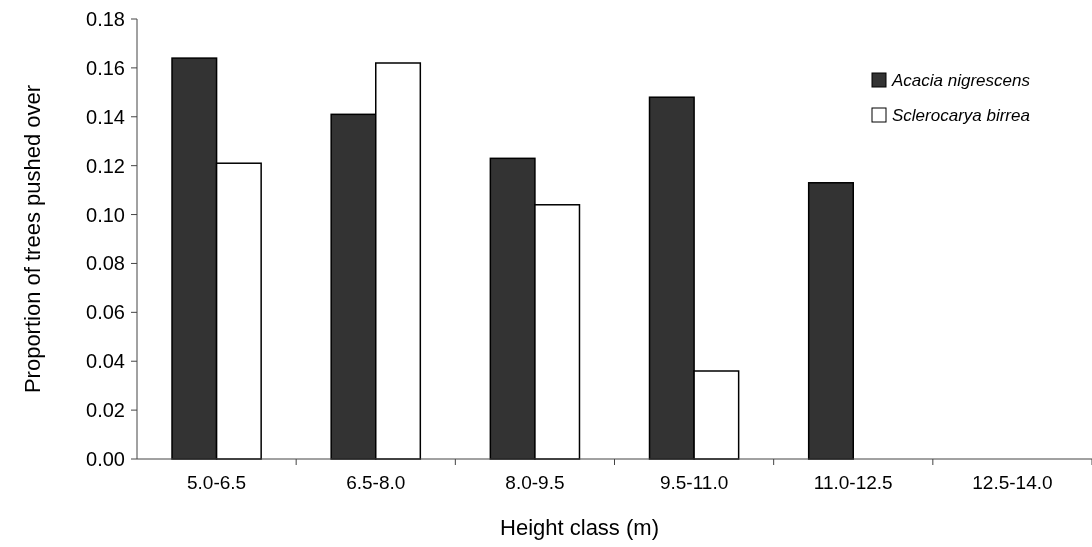 The image size is (1092, 547). What do you see at coordinates (105, 459) in the screenshot?
I see `y-tick-label: 0.00` at bounding box center [105, 459].